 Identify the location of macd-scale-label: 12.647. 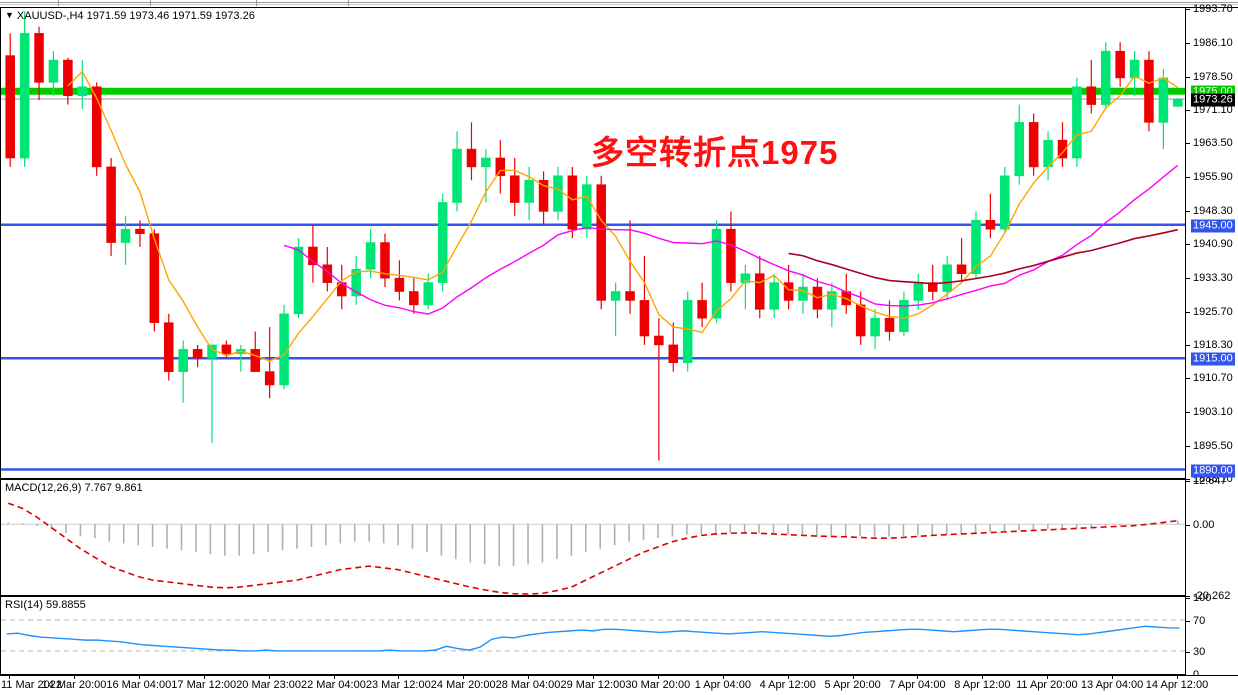
(1210, 481).